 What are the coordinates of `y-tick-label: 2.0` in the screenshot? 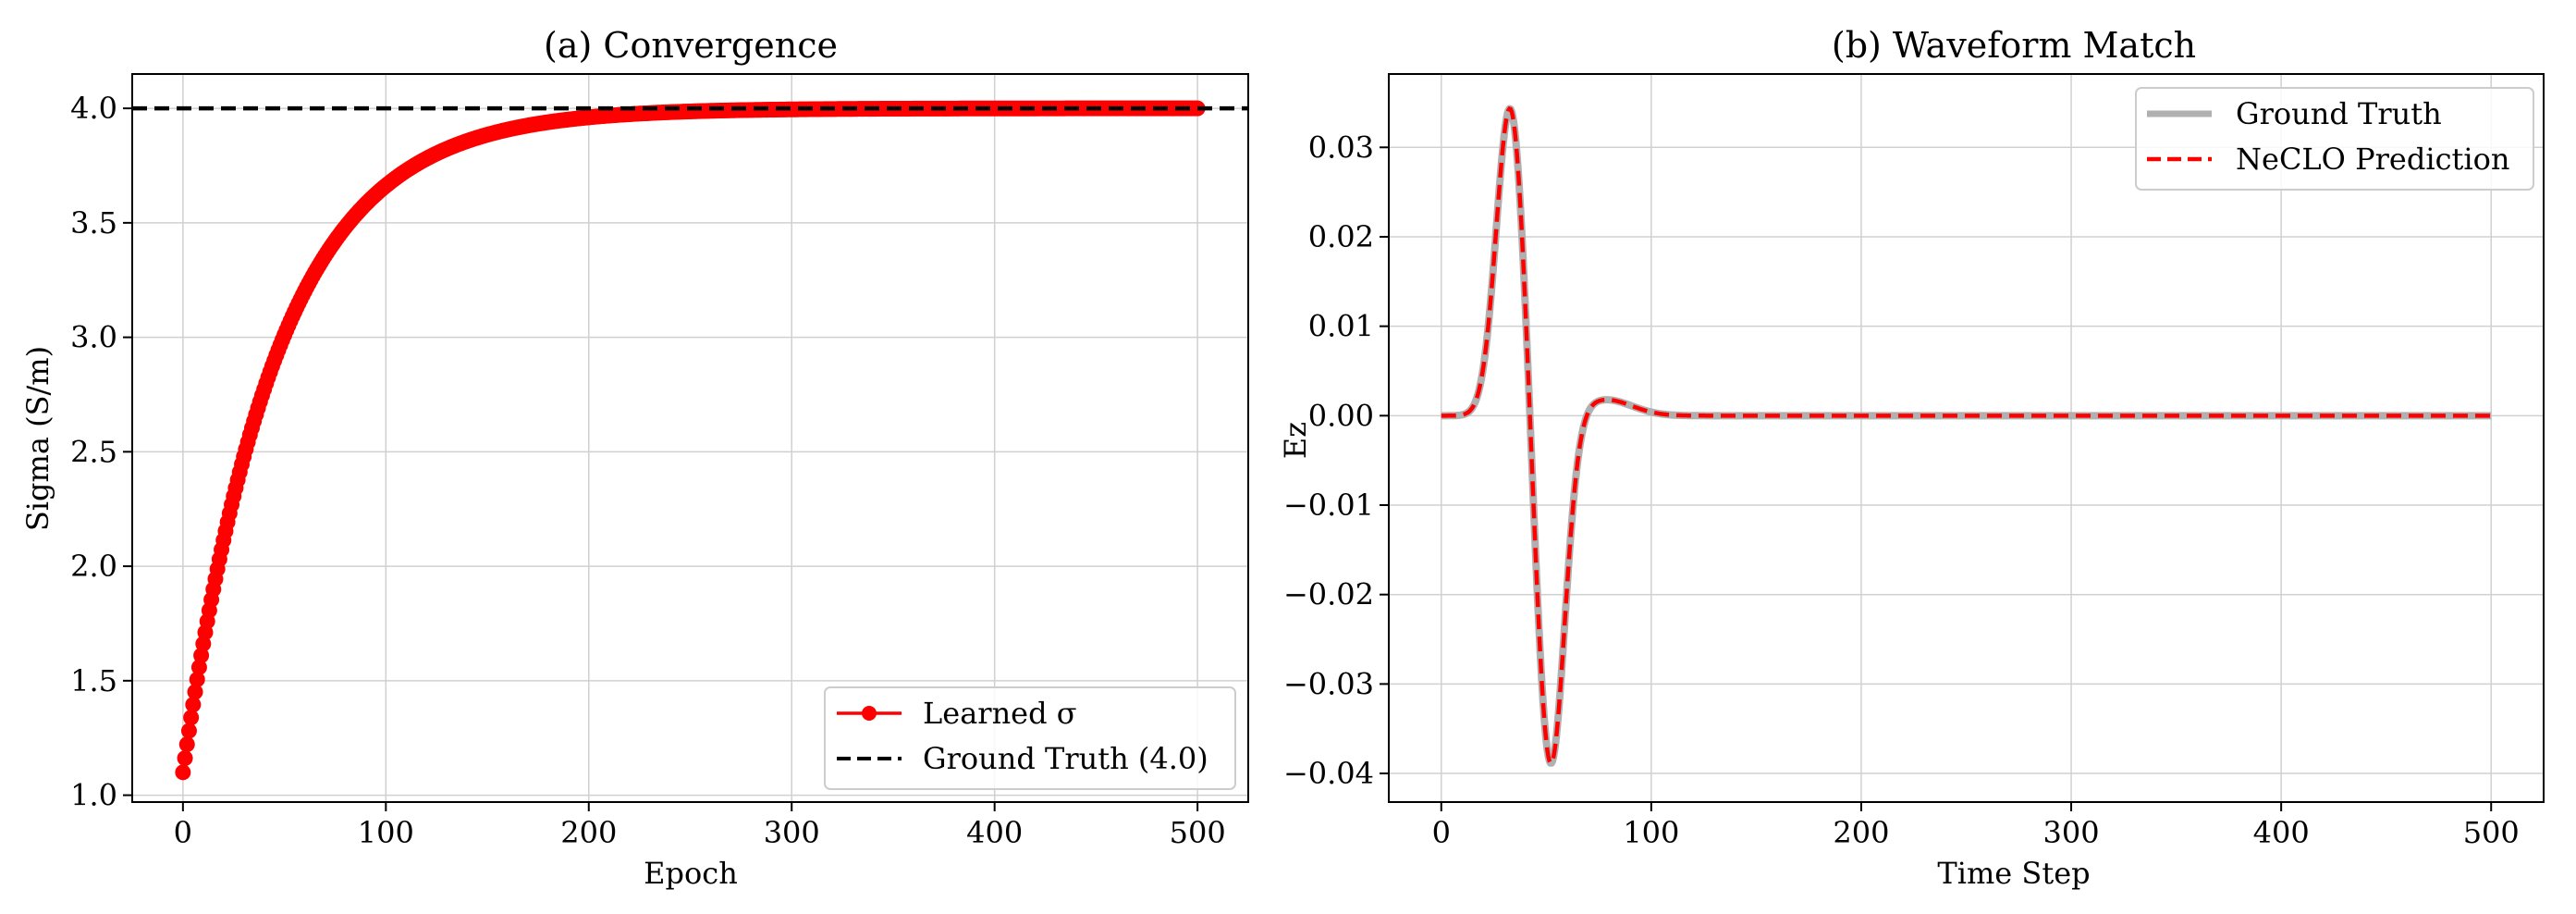 It's located at (93, 567).